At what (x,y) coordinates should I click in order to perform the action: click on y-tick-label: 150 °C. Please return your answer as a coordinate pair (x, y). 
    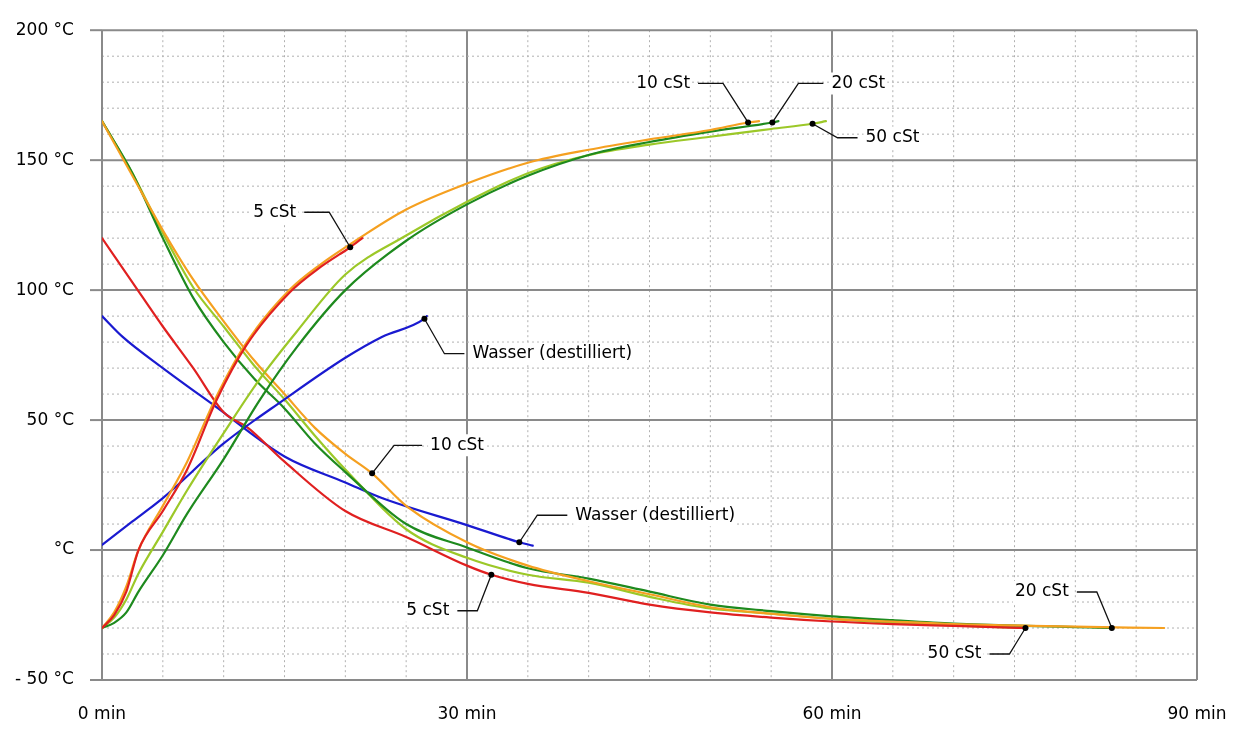
    Looking at the image, I should click on (44, 158).